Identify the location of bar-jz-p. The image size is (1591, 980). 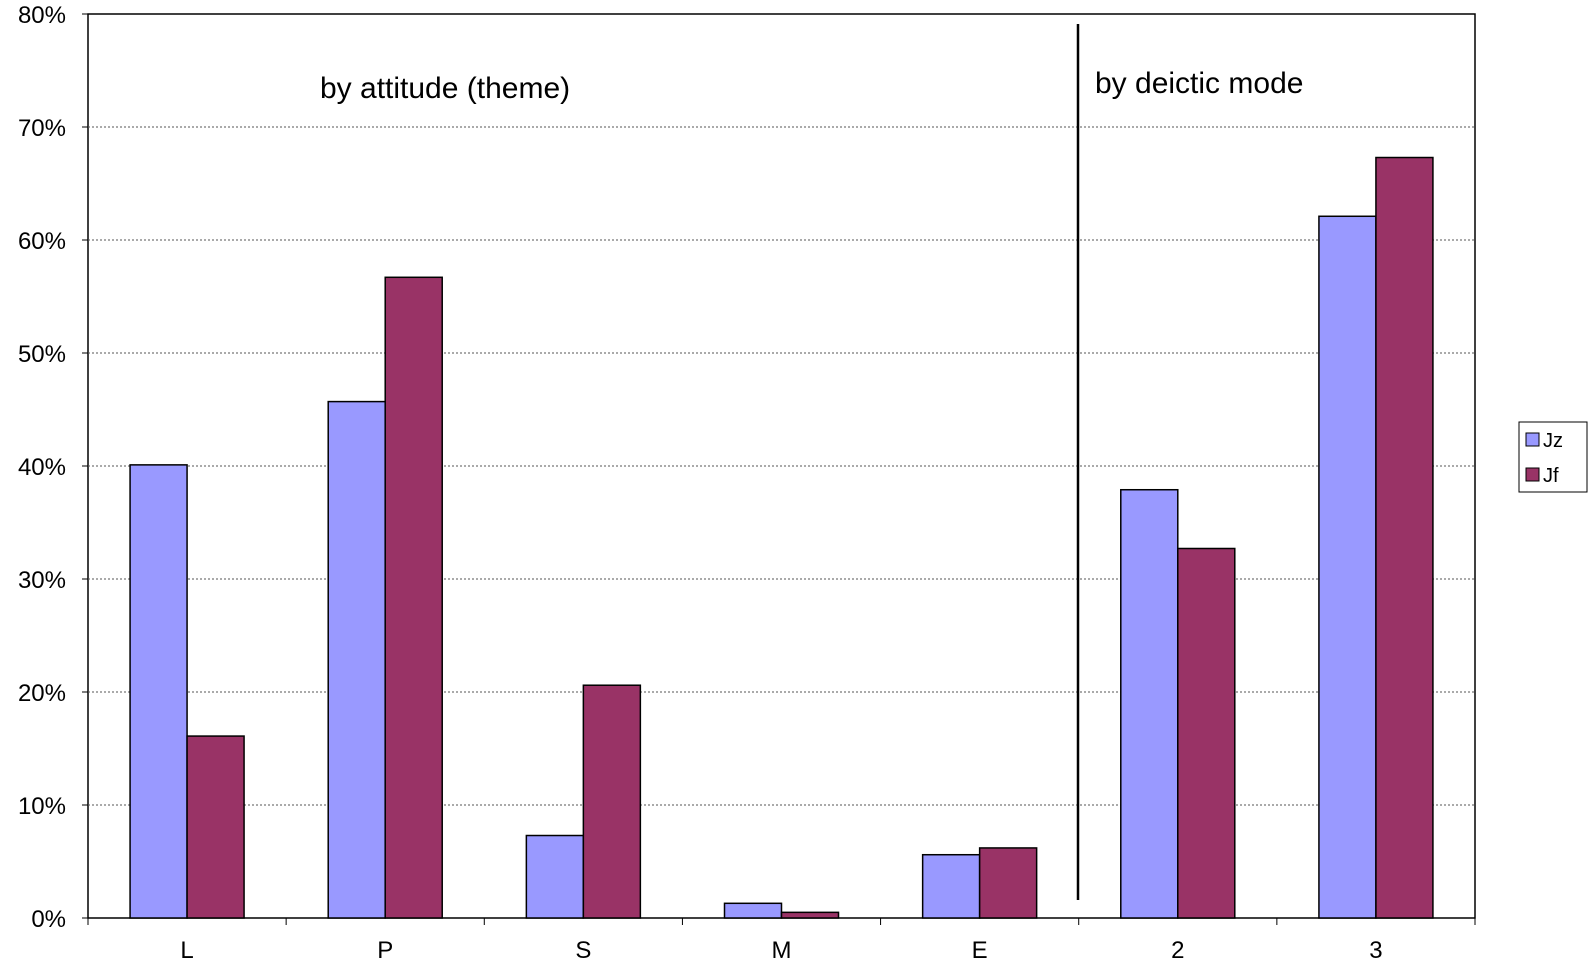
(356, 659).